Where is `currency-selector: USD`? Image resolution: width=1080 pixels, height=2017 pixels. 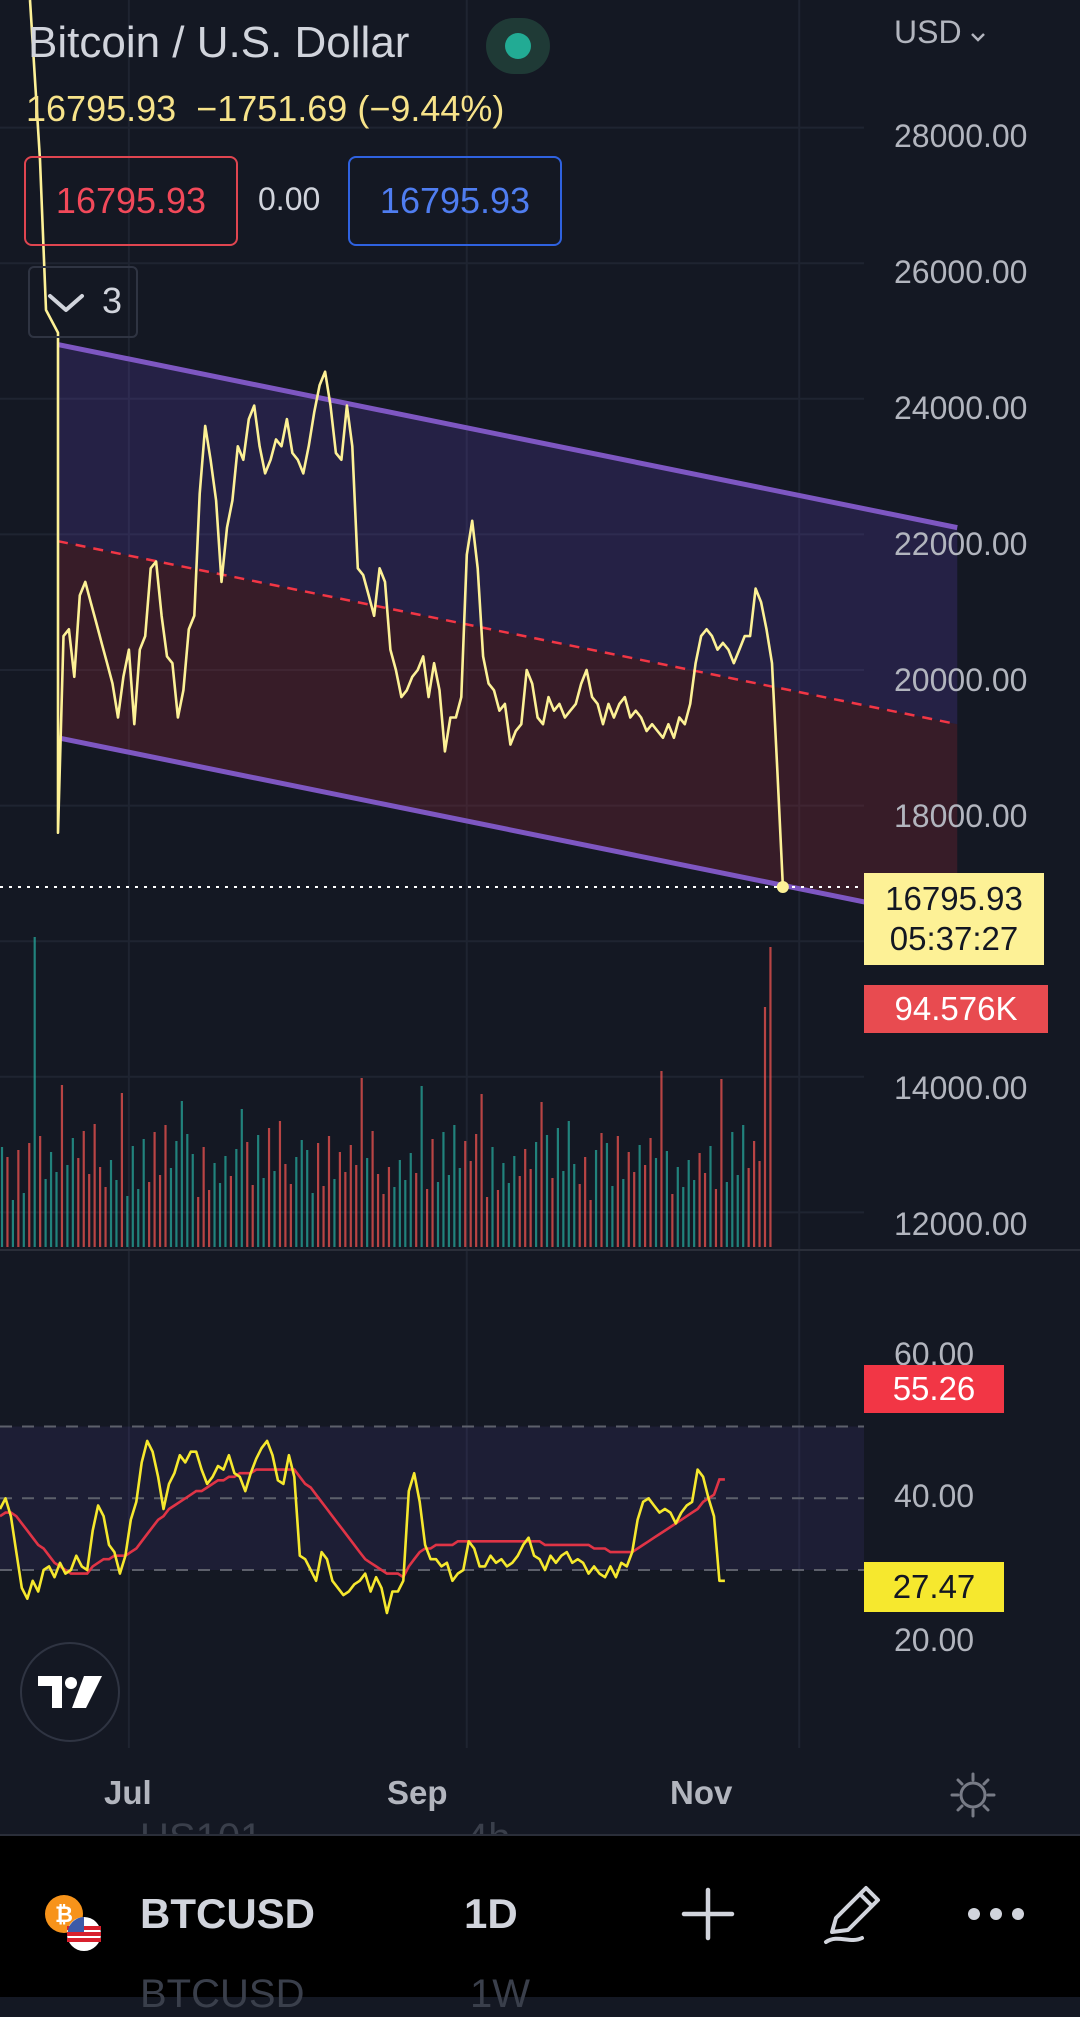 currency-selector: USD is located at coordinates (940, 32).